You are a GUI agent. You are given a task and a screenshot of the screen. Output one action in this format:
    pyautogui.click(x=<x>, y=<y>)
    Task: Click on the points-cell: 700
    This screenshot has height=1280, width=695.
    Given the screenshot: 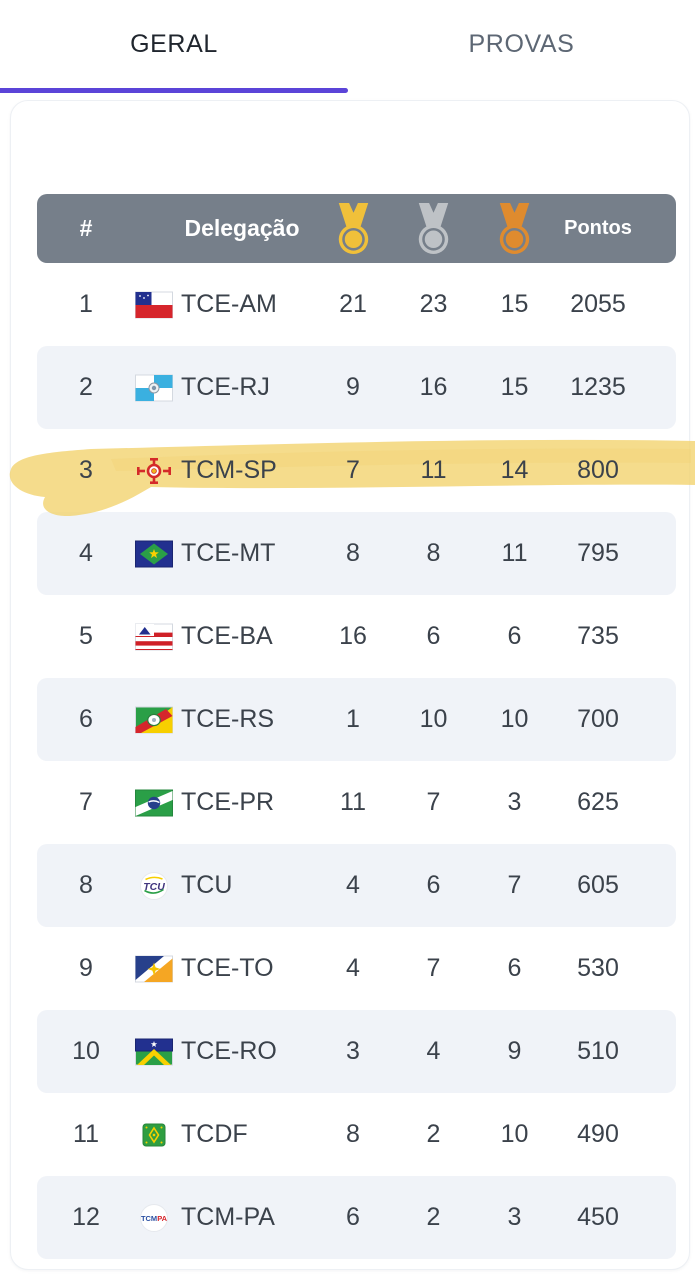 What is the action you would take?
    pyautogui.click(x=598, y=719)
    